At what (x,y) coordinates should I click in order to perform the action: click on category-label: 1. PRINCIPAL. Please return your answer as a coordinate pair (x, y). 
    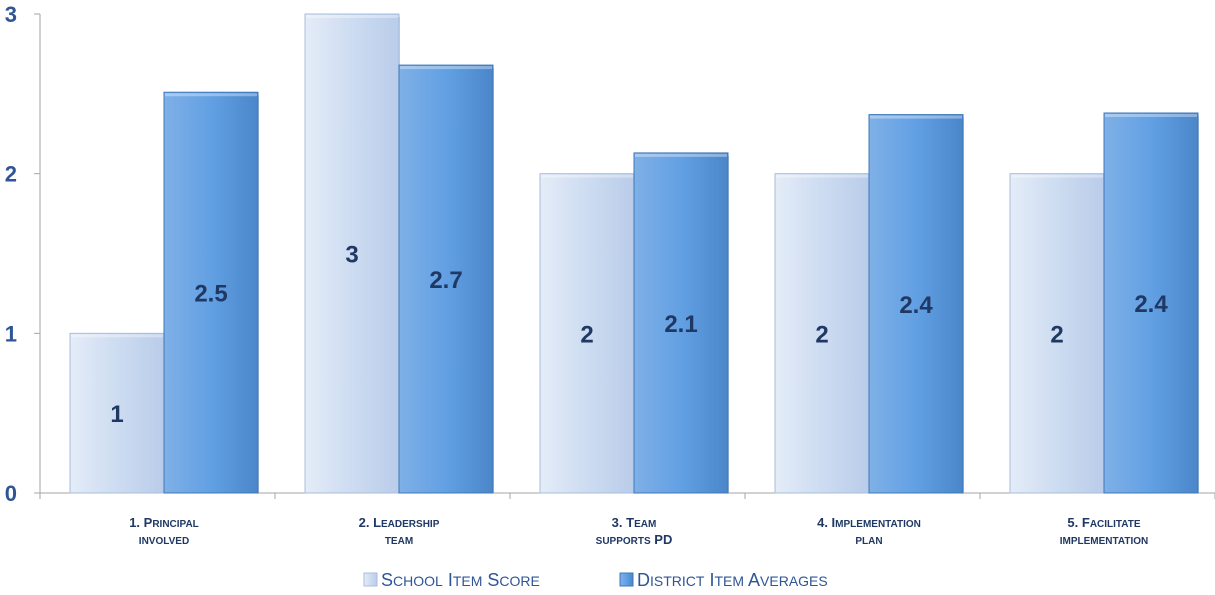
    Looking at the image, I should click on (164, 522).